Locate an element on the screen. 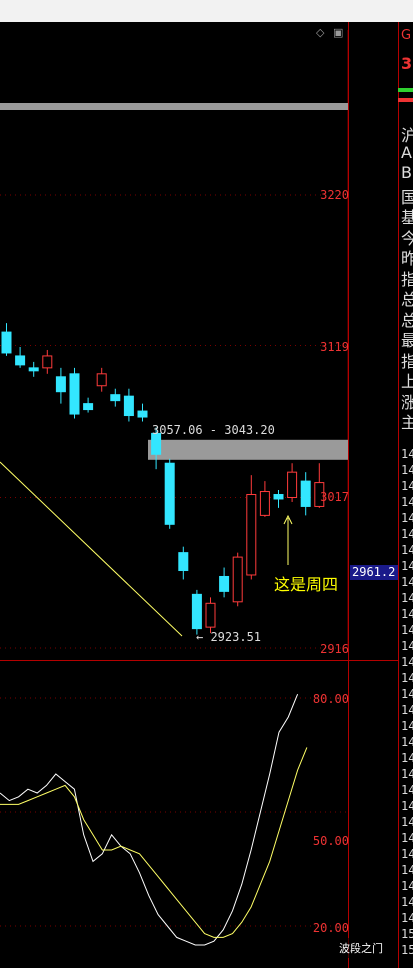 The width and height of the screenshot is (413, 968). panel-label: 涨 is located at coordinates (407, 402).